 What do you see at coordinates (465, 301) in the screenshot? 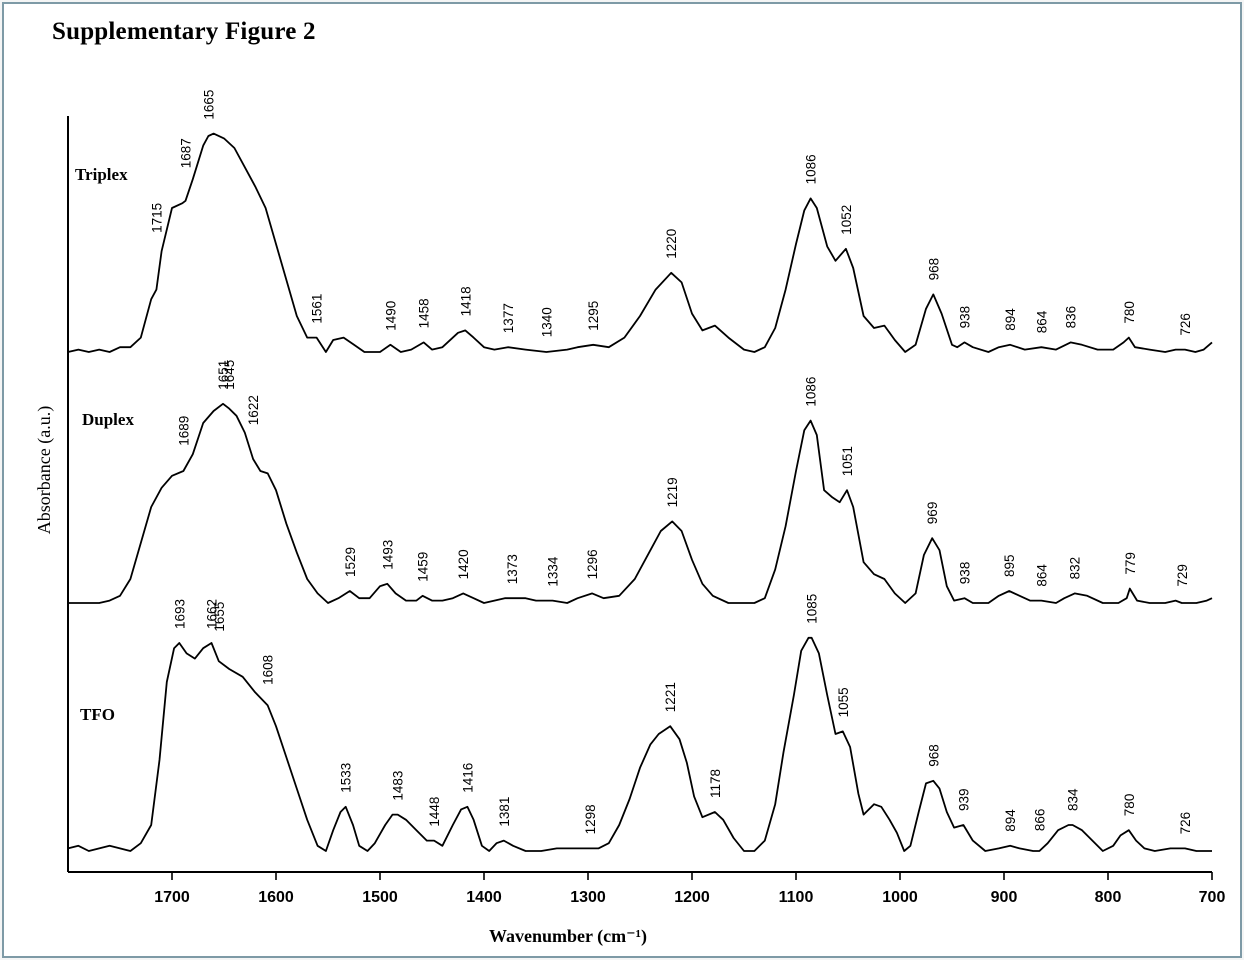
I see `peak-label: 1418` at bounding box center [465, 301].